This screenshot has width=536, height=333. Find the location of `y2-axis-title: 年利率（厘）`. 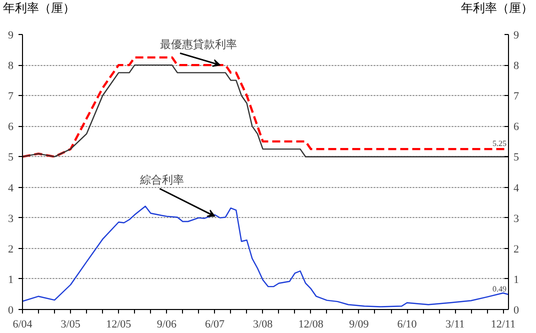

y2-axis-title: 年利率（厘） is located at coordinates (497, 8).